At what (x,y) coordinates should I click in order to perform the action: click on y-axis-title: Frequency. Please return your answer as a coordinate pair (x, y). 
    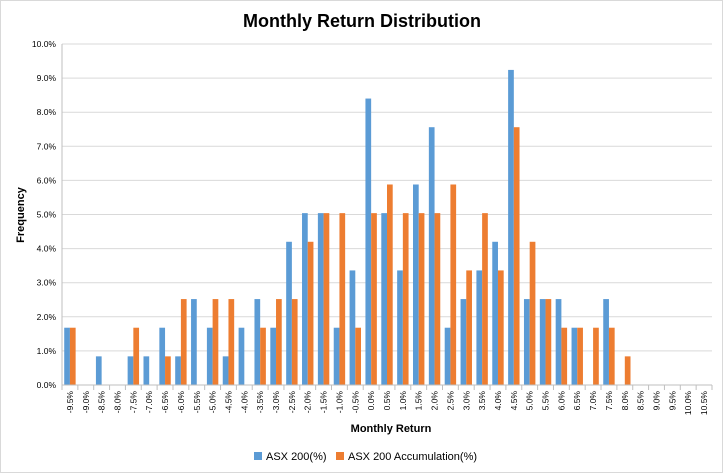
    Looking at the image, I should click on (21, 214).